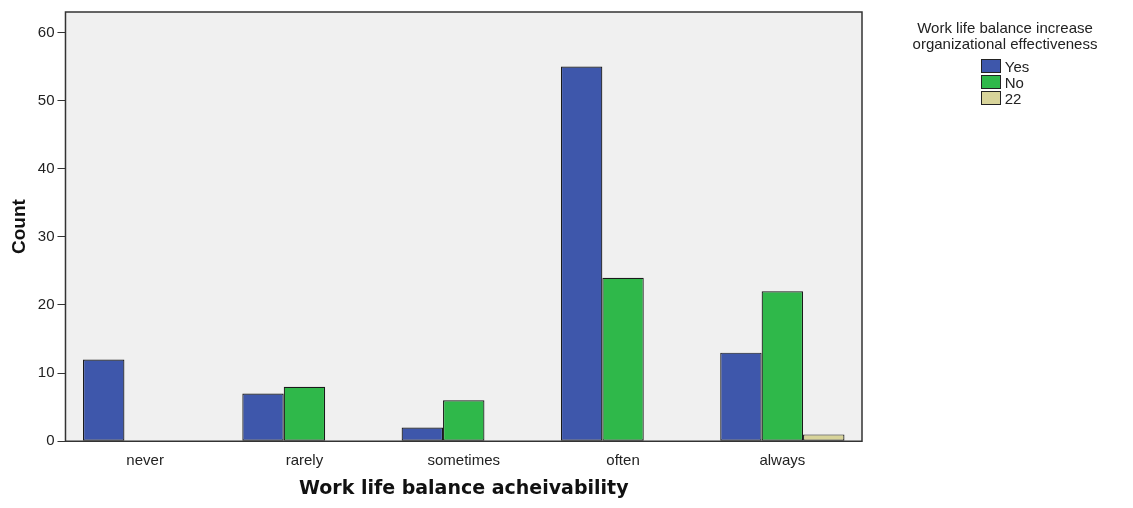 The height and width of the screenshot is (508, 1133). What do you see at coordinates (464, 460) in the screenshot?
I see `x-tick-label: sometimes` at bounding box center [464, 460].